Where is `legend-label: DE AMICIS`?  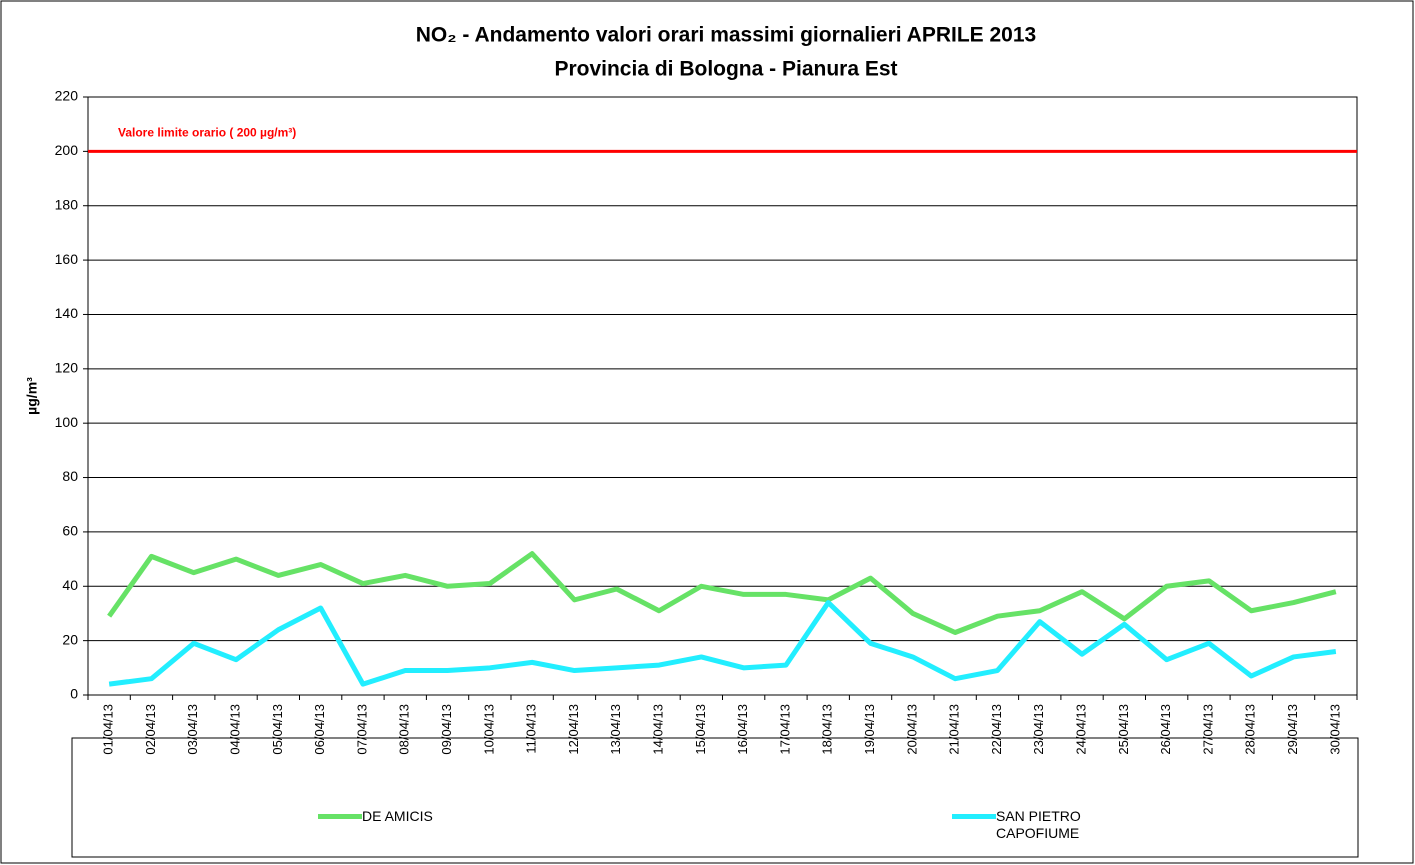
legend-label: DE AMICIS is located at coordinates (397, 816).